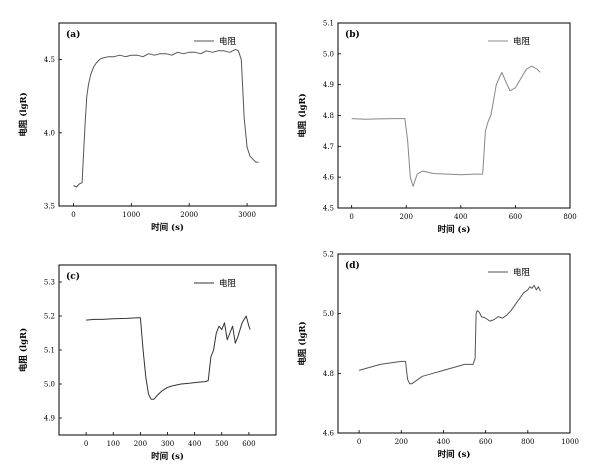  What do you see at coordinates (352, 265) in the screenshot?
I see `panel-label: (d)` at bounding box center [352, 265].